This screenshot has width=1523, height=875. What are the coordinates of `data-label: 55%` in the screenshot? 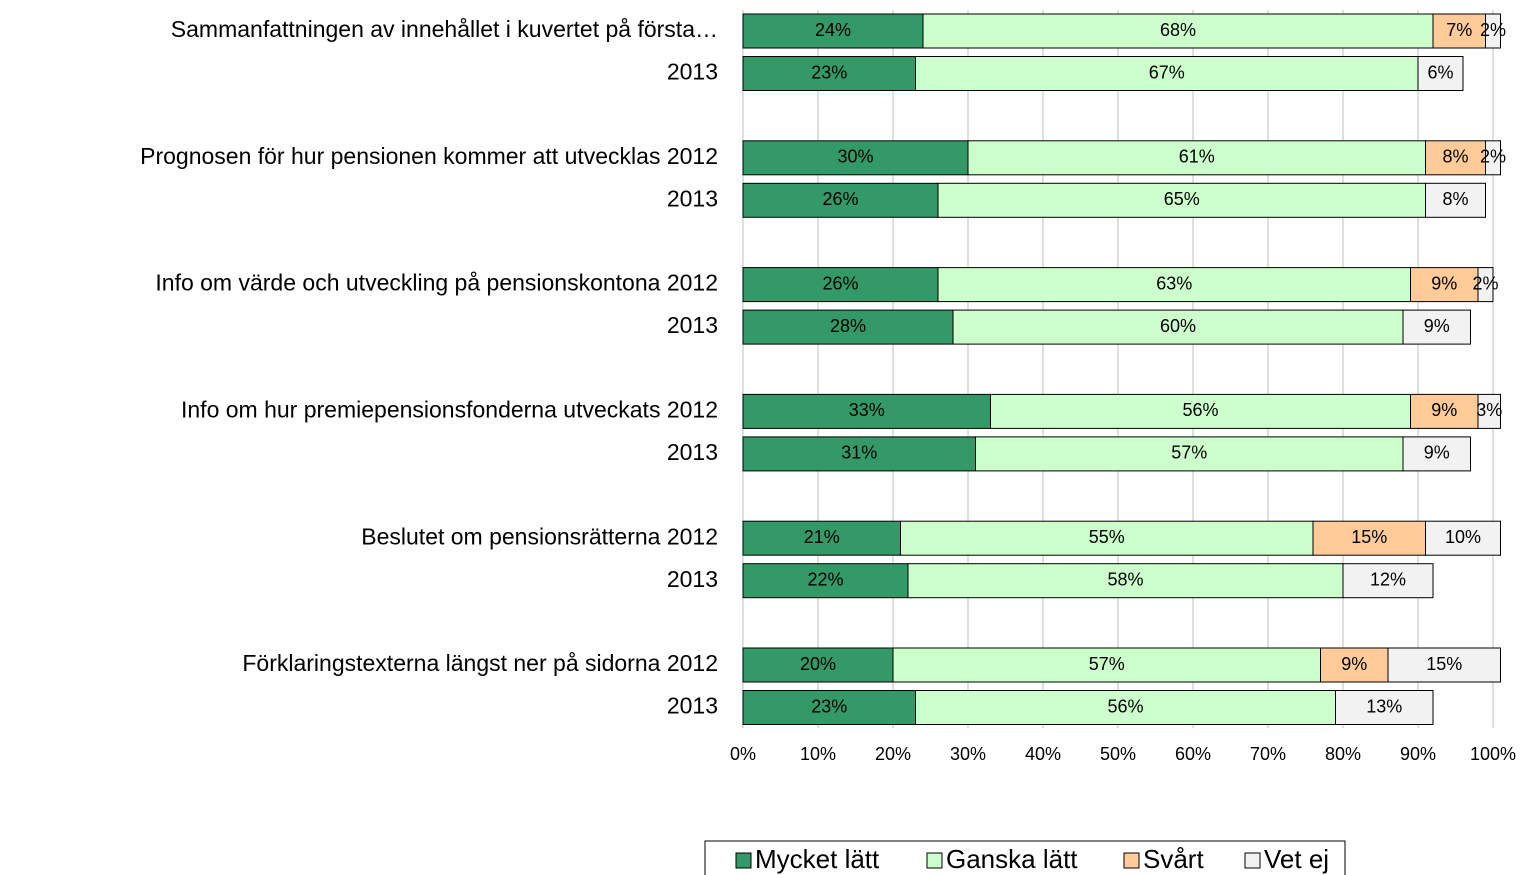 It's located at (1107, 537).